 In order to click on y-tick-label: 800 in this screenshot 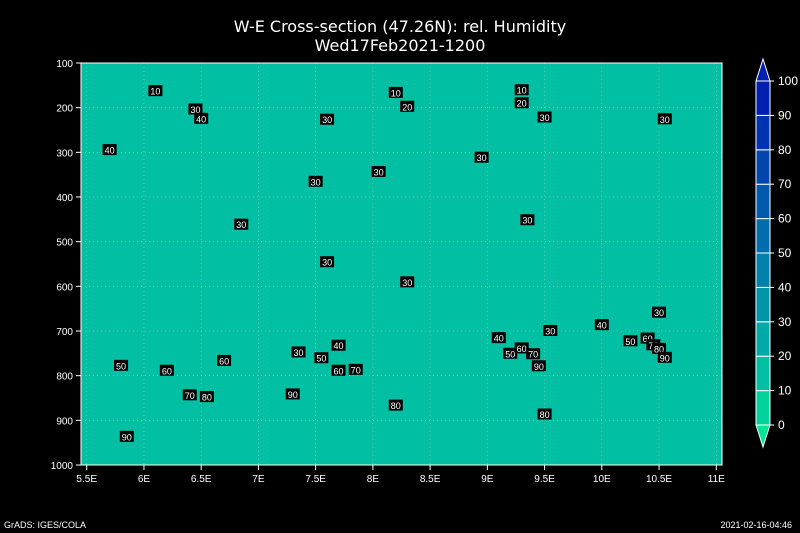, I will do `click(64, 377)`.